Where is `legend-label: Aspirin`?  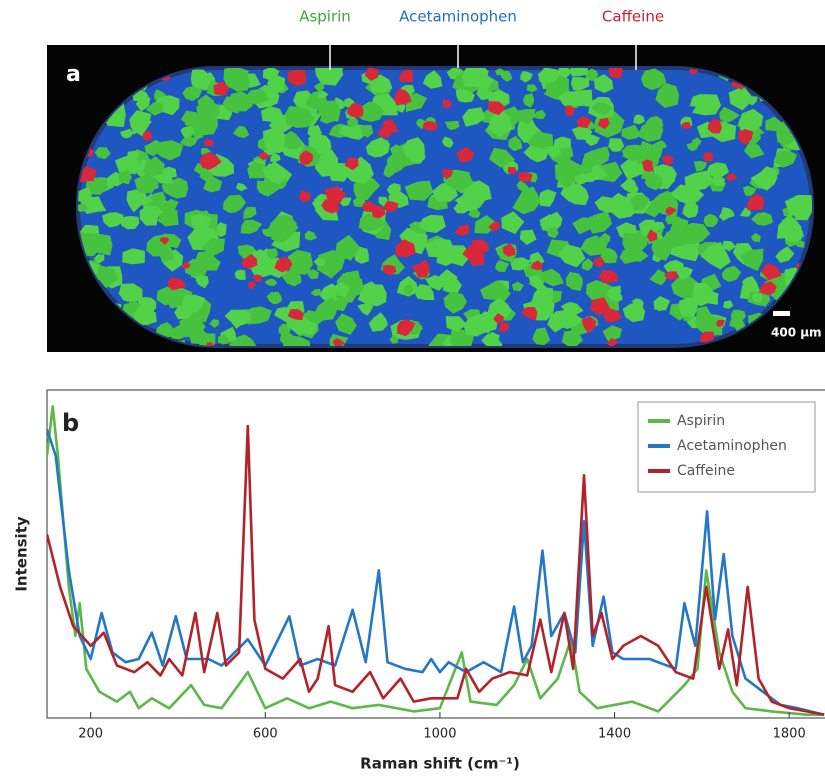
legend-label: Aspirin is located at coordinates (701, 421).